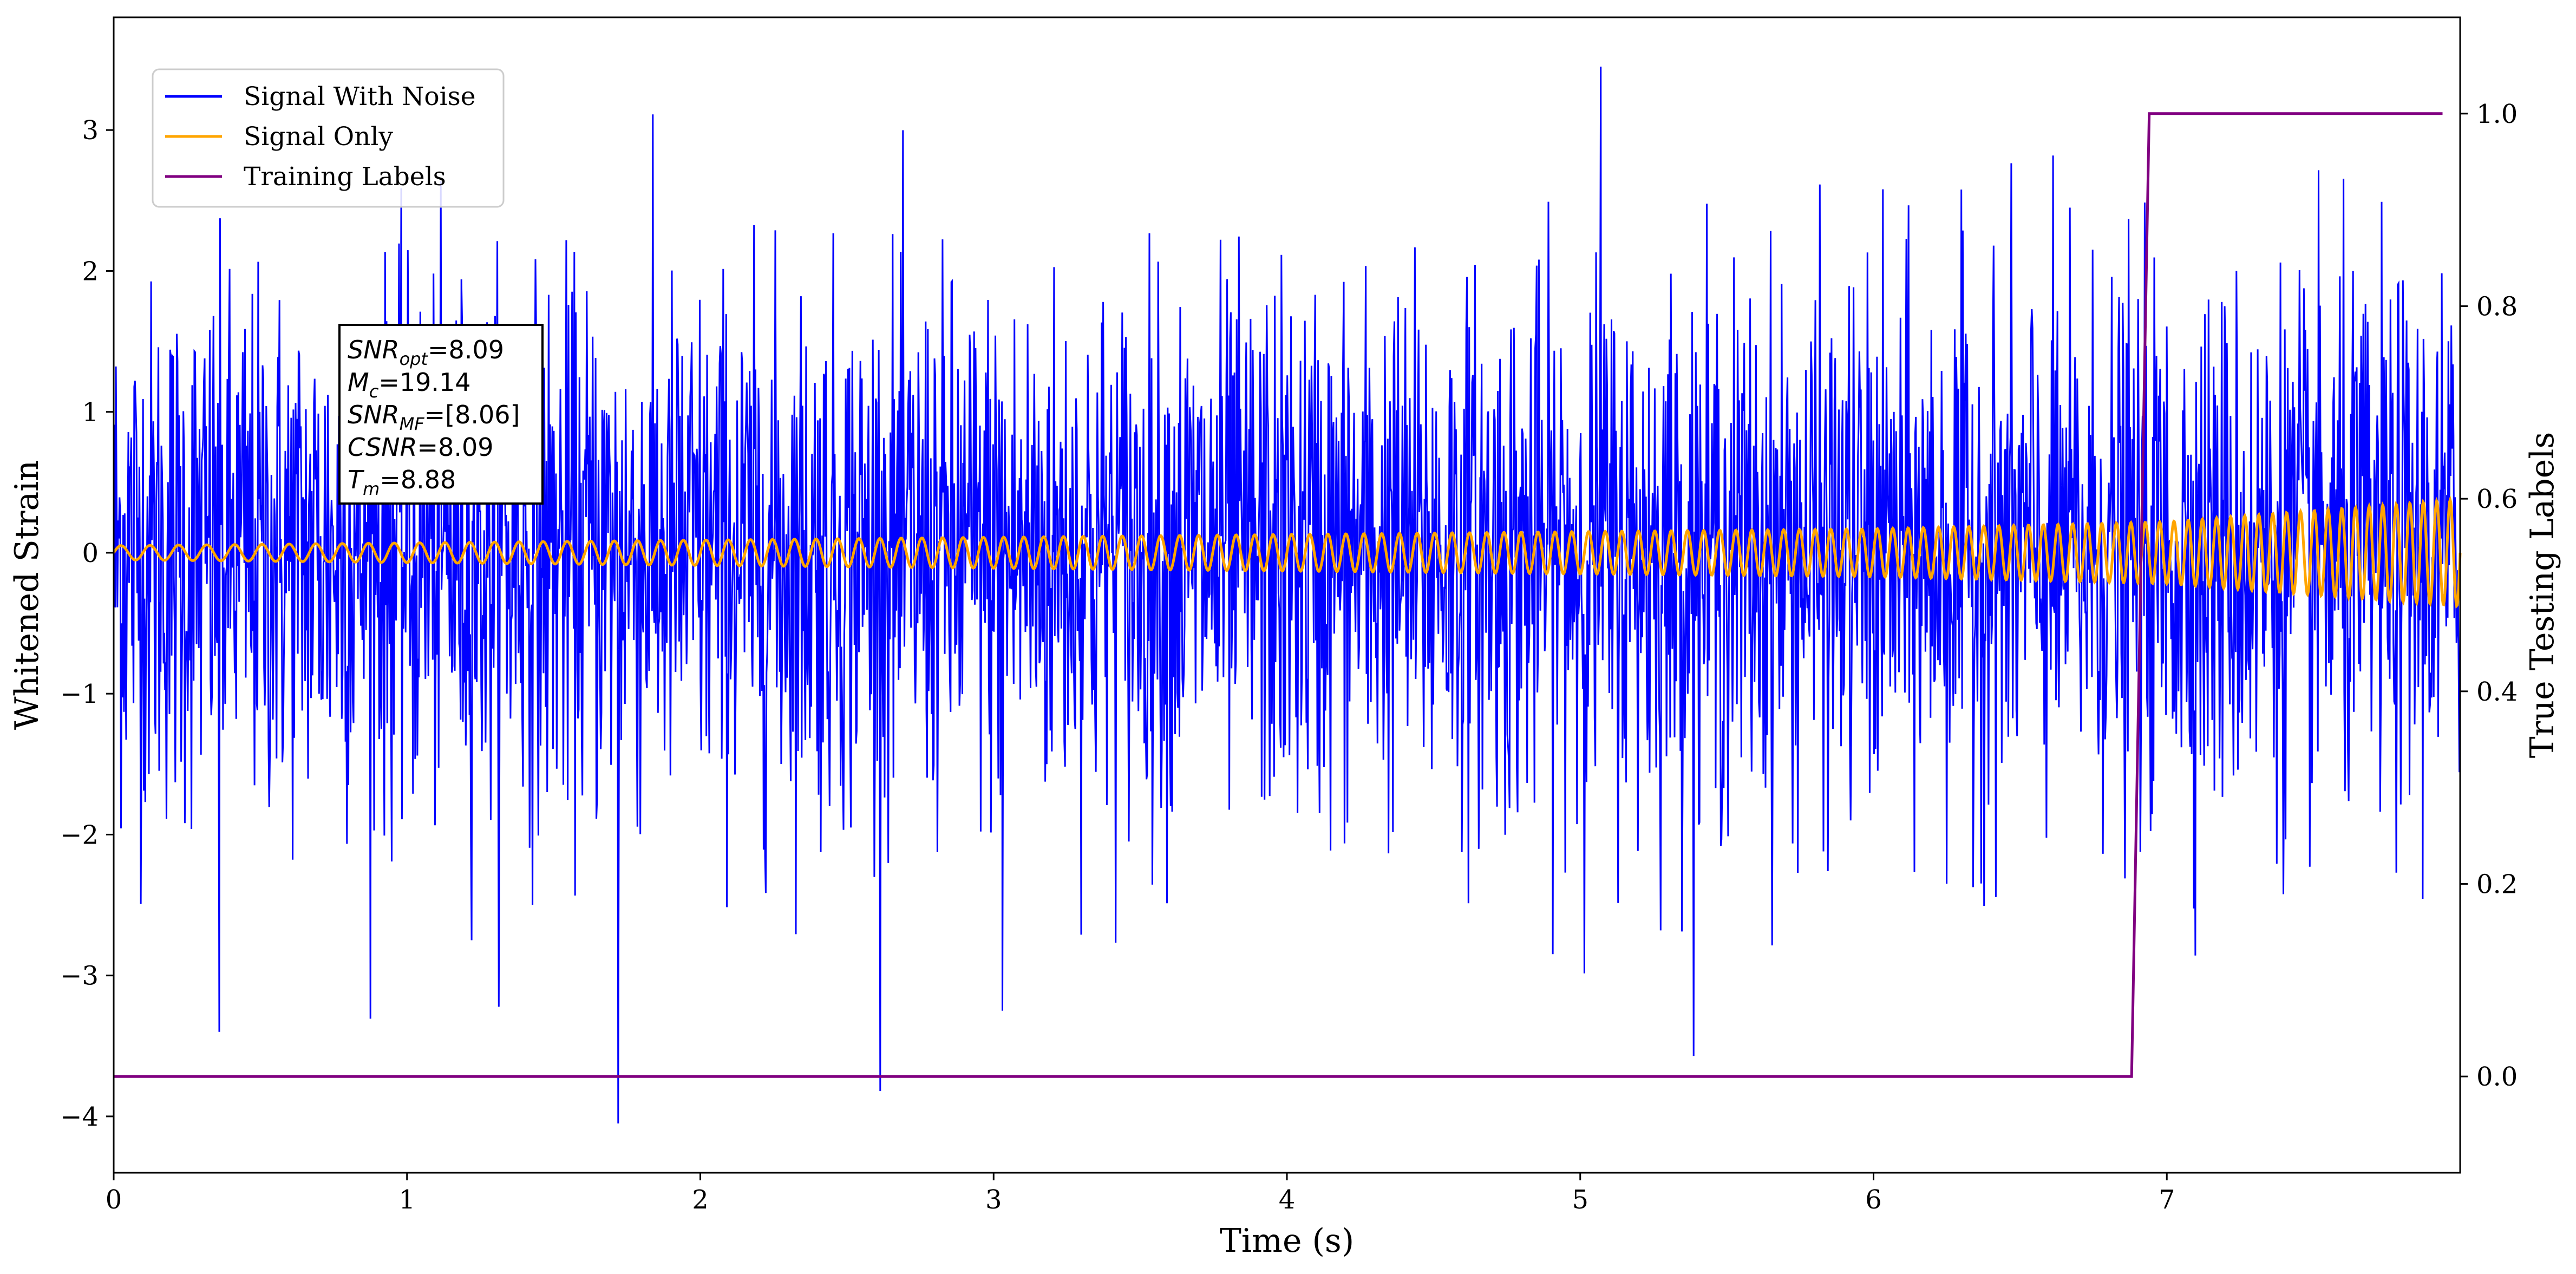 This screenshot has width=2576, height=1274. I want to click on y-tick-label: 0, so click(90, 553).